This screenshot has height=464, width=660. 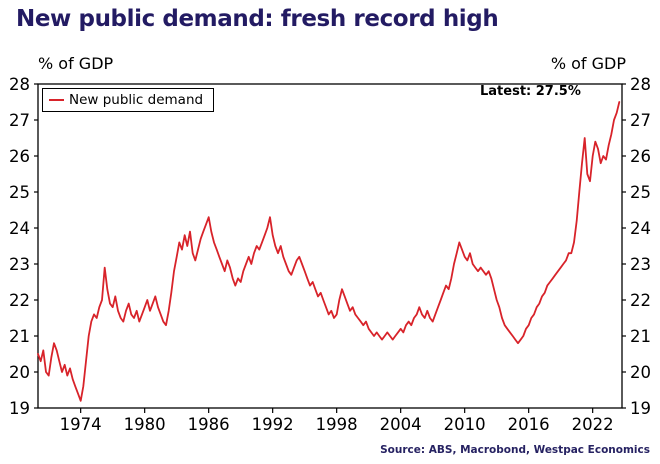 I want to click on legend-label: New public demand, so click(x=136, y=100).